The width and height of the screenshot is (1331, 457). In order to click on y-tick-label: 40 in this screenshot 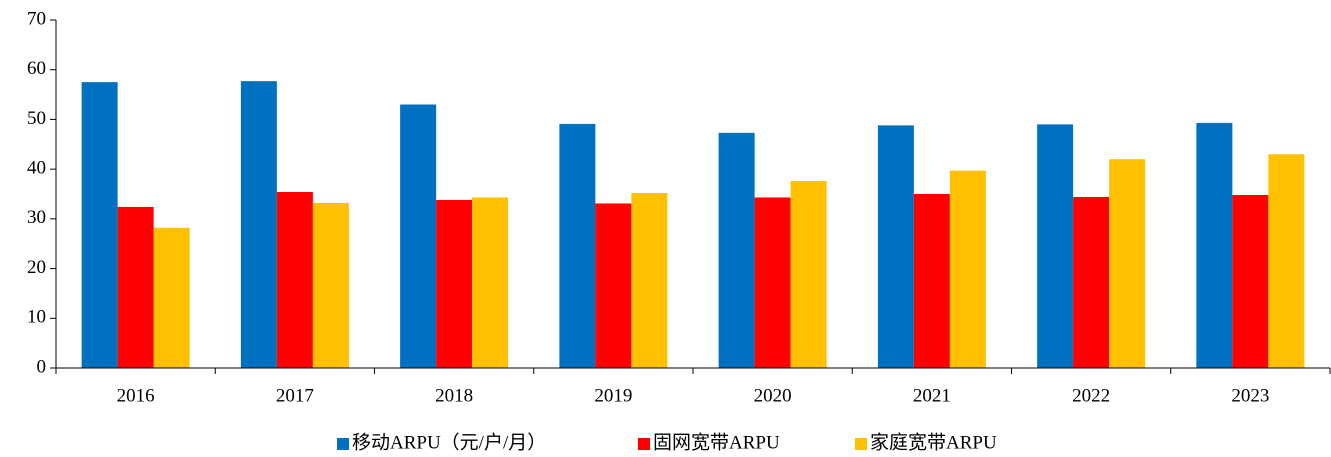, I will do `click(36, 168)`.